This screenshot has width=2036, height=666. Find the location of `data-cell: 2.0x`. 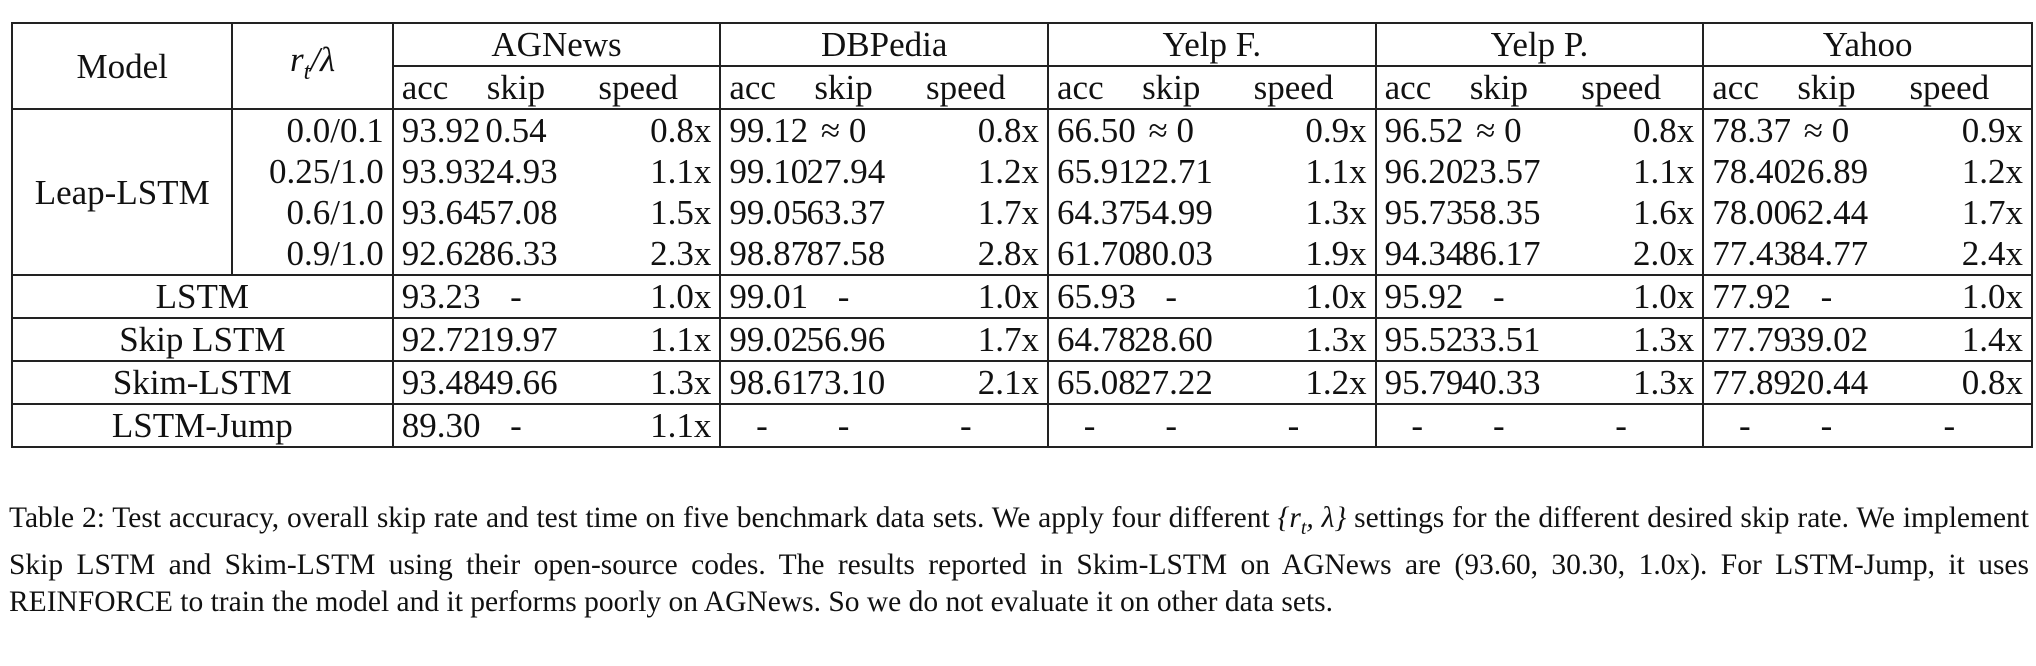

data-cell: 2.0x is located at coordinates (1622, 254).